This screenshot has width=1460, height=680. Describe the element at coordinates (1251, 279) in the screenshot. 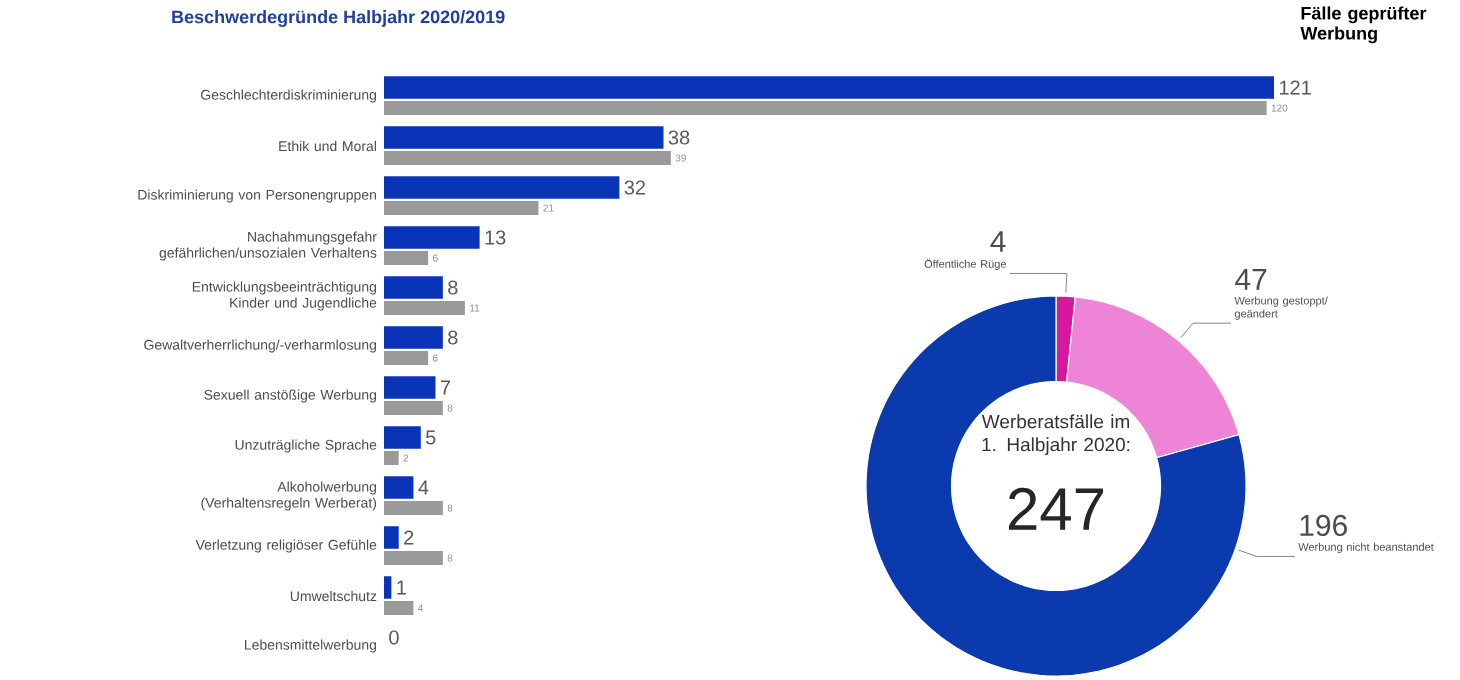

I see `data-label: 47` at that location.